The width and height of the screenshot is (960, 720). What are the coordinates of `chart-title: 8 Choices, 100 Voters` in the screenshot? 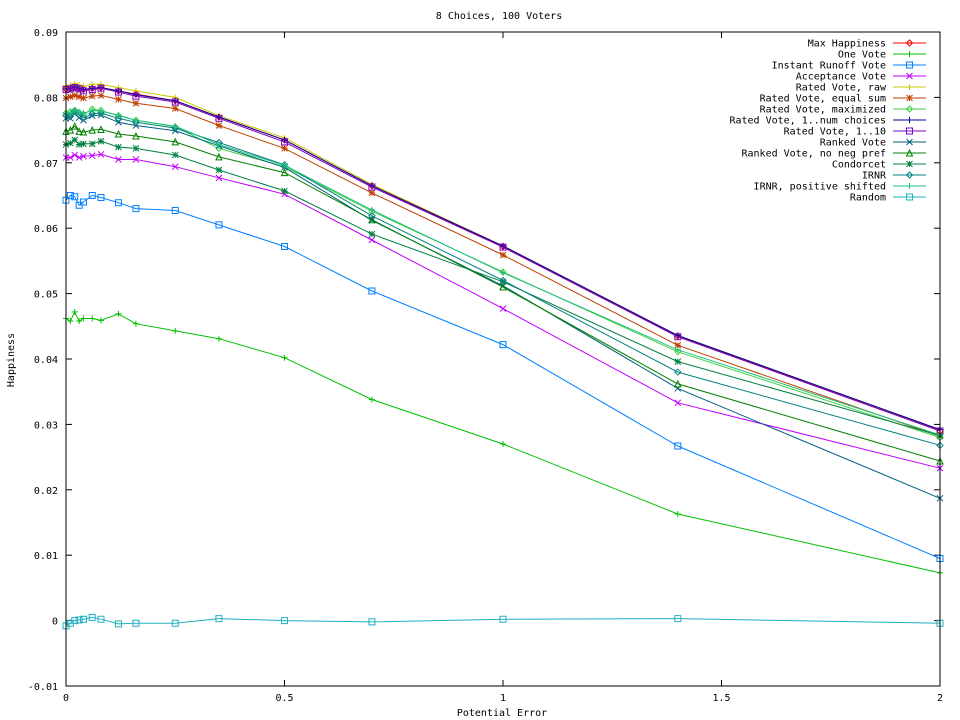 It's located at (499, 16).